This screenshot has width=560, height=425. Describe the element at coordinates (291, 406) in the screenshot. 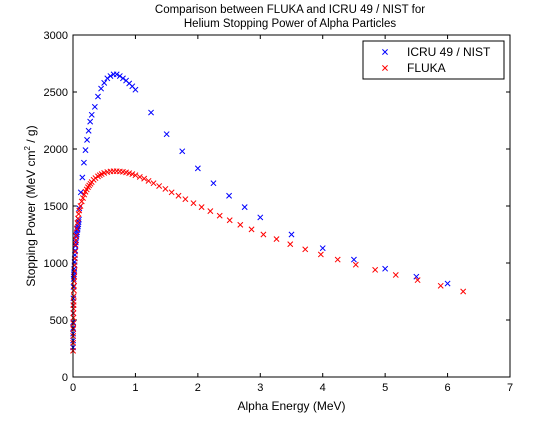

I see `x-axis-label: Alpha Energy (MeV)` at that location.